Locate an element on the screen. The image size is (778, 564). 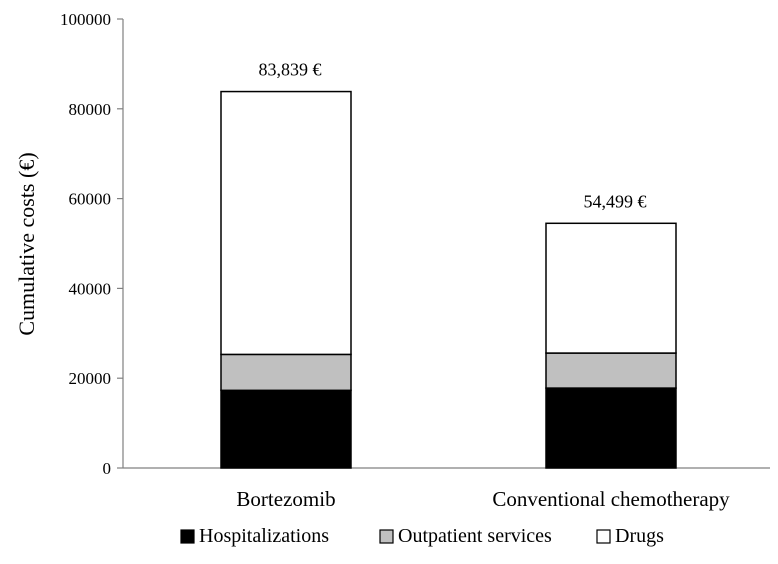
legend: Hospitalizations Outpatient services Drugs is located at coordinates (422, 536).